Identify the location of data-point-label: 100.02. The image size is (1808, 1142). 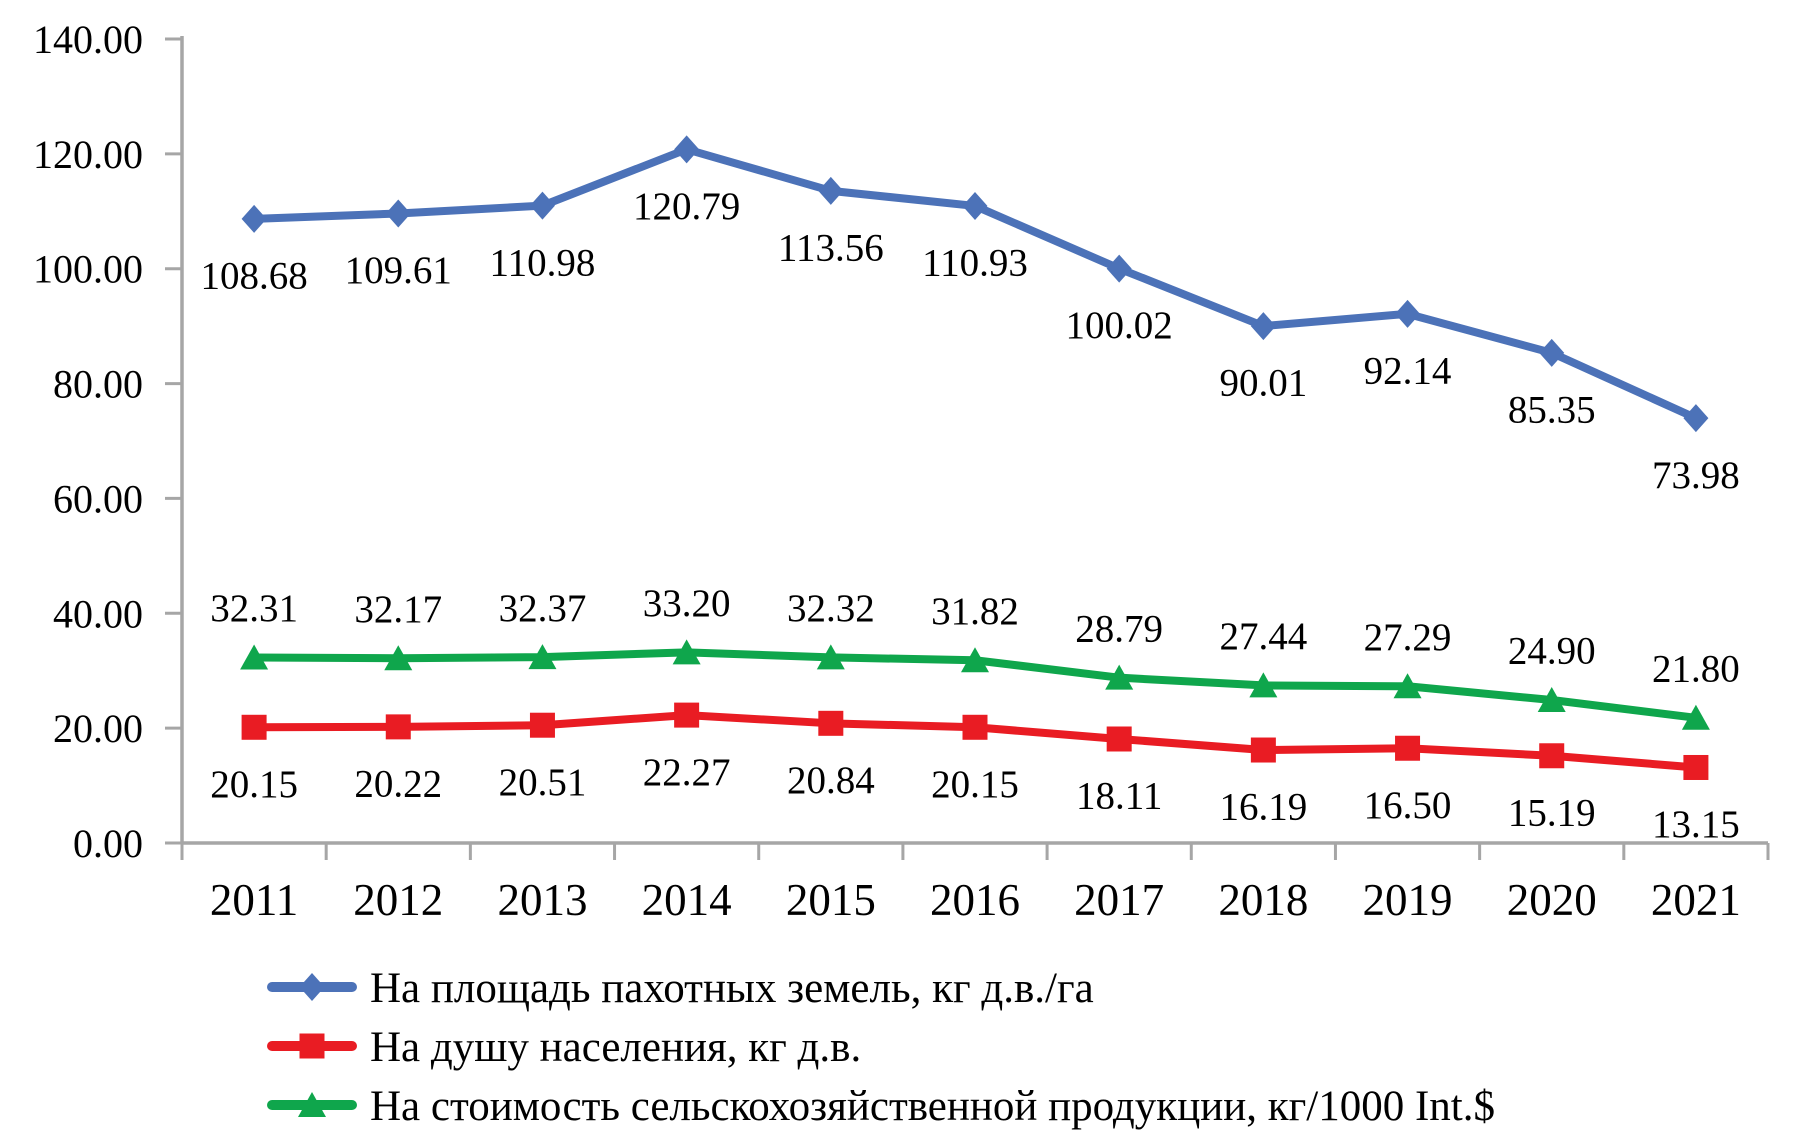
(1119, 325).